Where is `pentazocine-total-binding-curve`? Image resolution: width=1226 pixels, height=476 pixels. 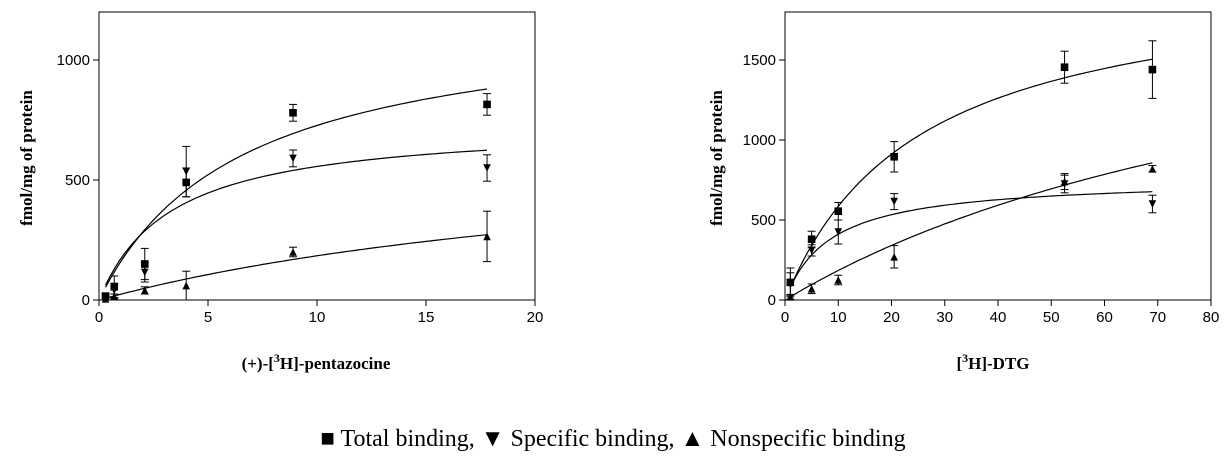 pentazocine-total-binding-curve is located at coordinates (296, 188).